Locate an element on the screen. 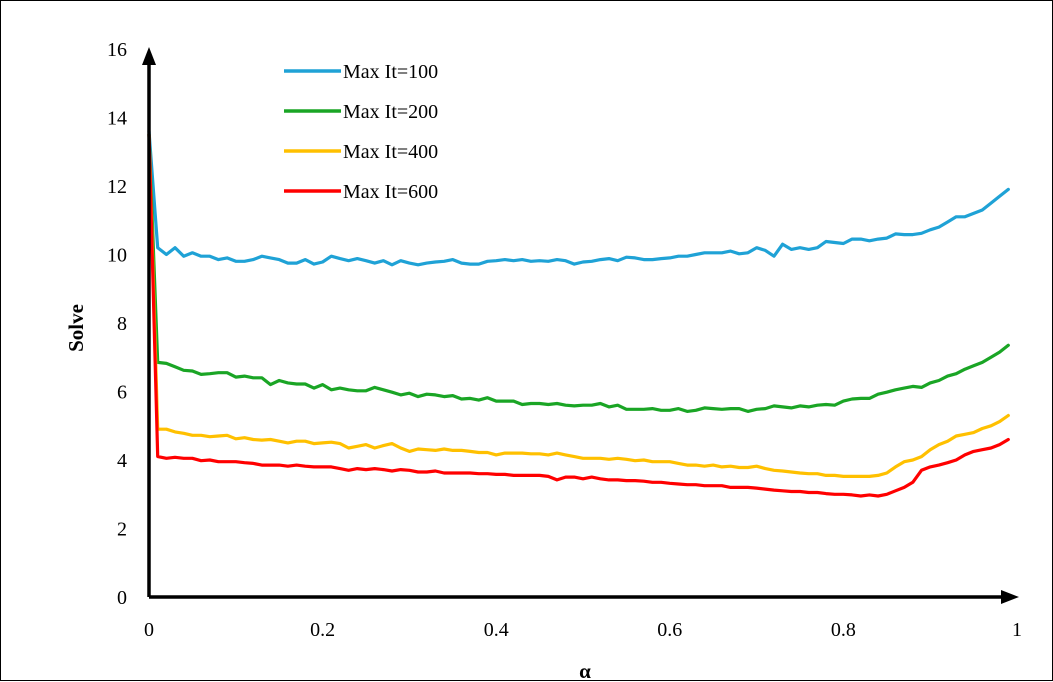 The image size is (1053, 682). x-axis-arrow is located at coordinates (1010, 597).